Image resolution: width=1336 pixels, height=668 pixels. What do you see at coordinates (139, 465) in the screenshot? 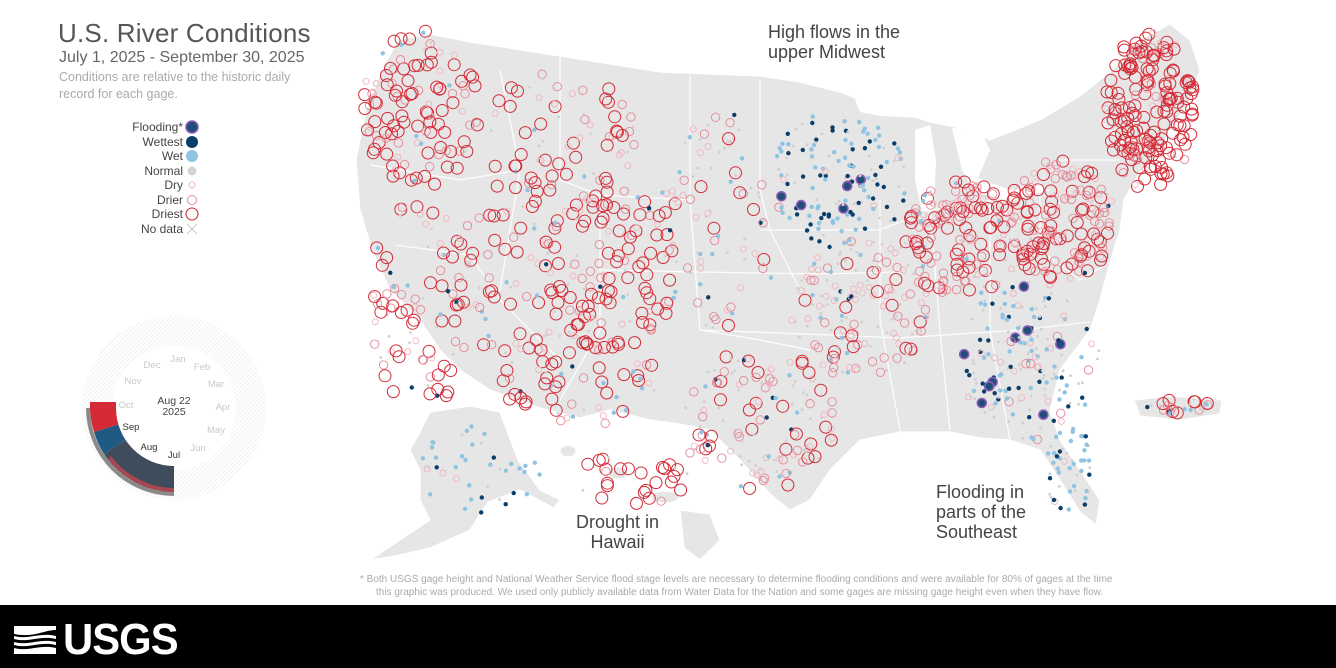
I see `dial-normal-segment` at bounding box center [139, 465].